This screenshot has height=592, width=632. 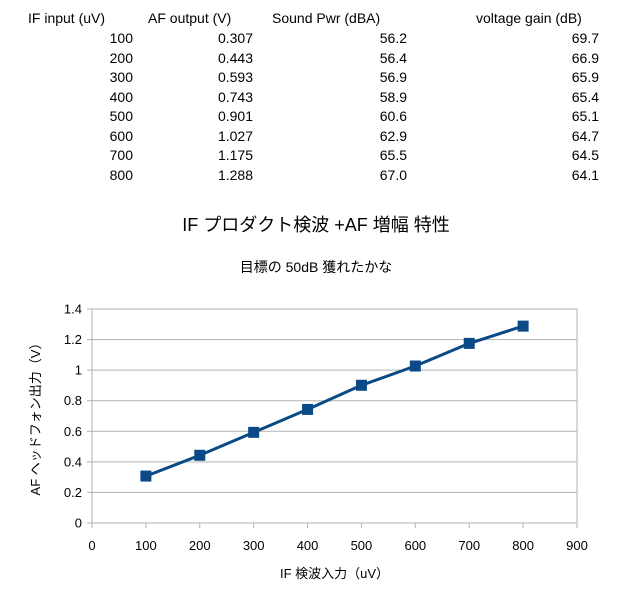 I want to click on x-tick-label: 700, so click(x=469, y=545).